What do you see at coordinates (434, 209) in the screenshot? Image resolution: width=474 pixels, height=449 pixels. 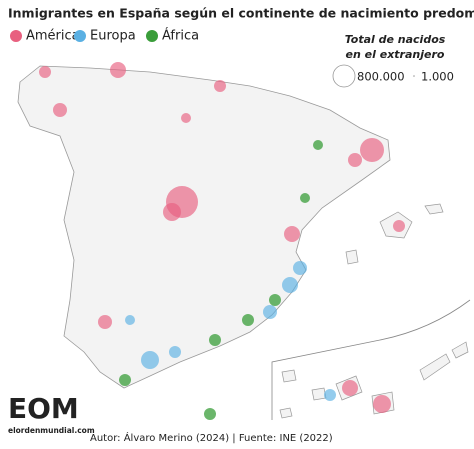 I see `menorca` at bounding box center [434, 209].